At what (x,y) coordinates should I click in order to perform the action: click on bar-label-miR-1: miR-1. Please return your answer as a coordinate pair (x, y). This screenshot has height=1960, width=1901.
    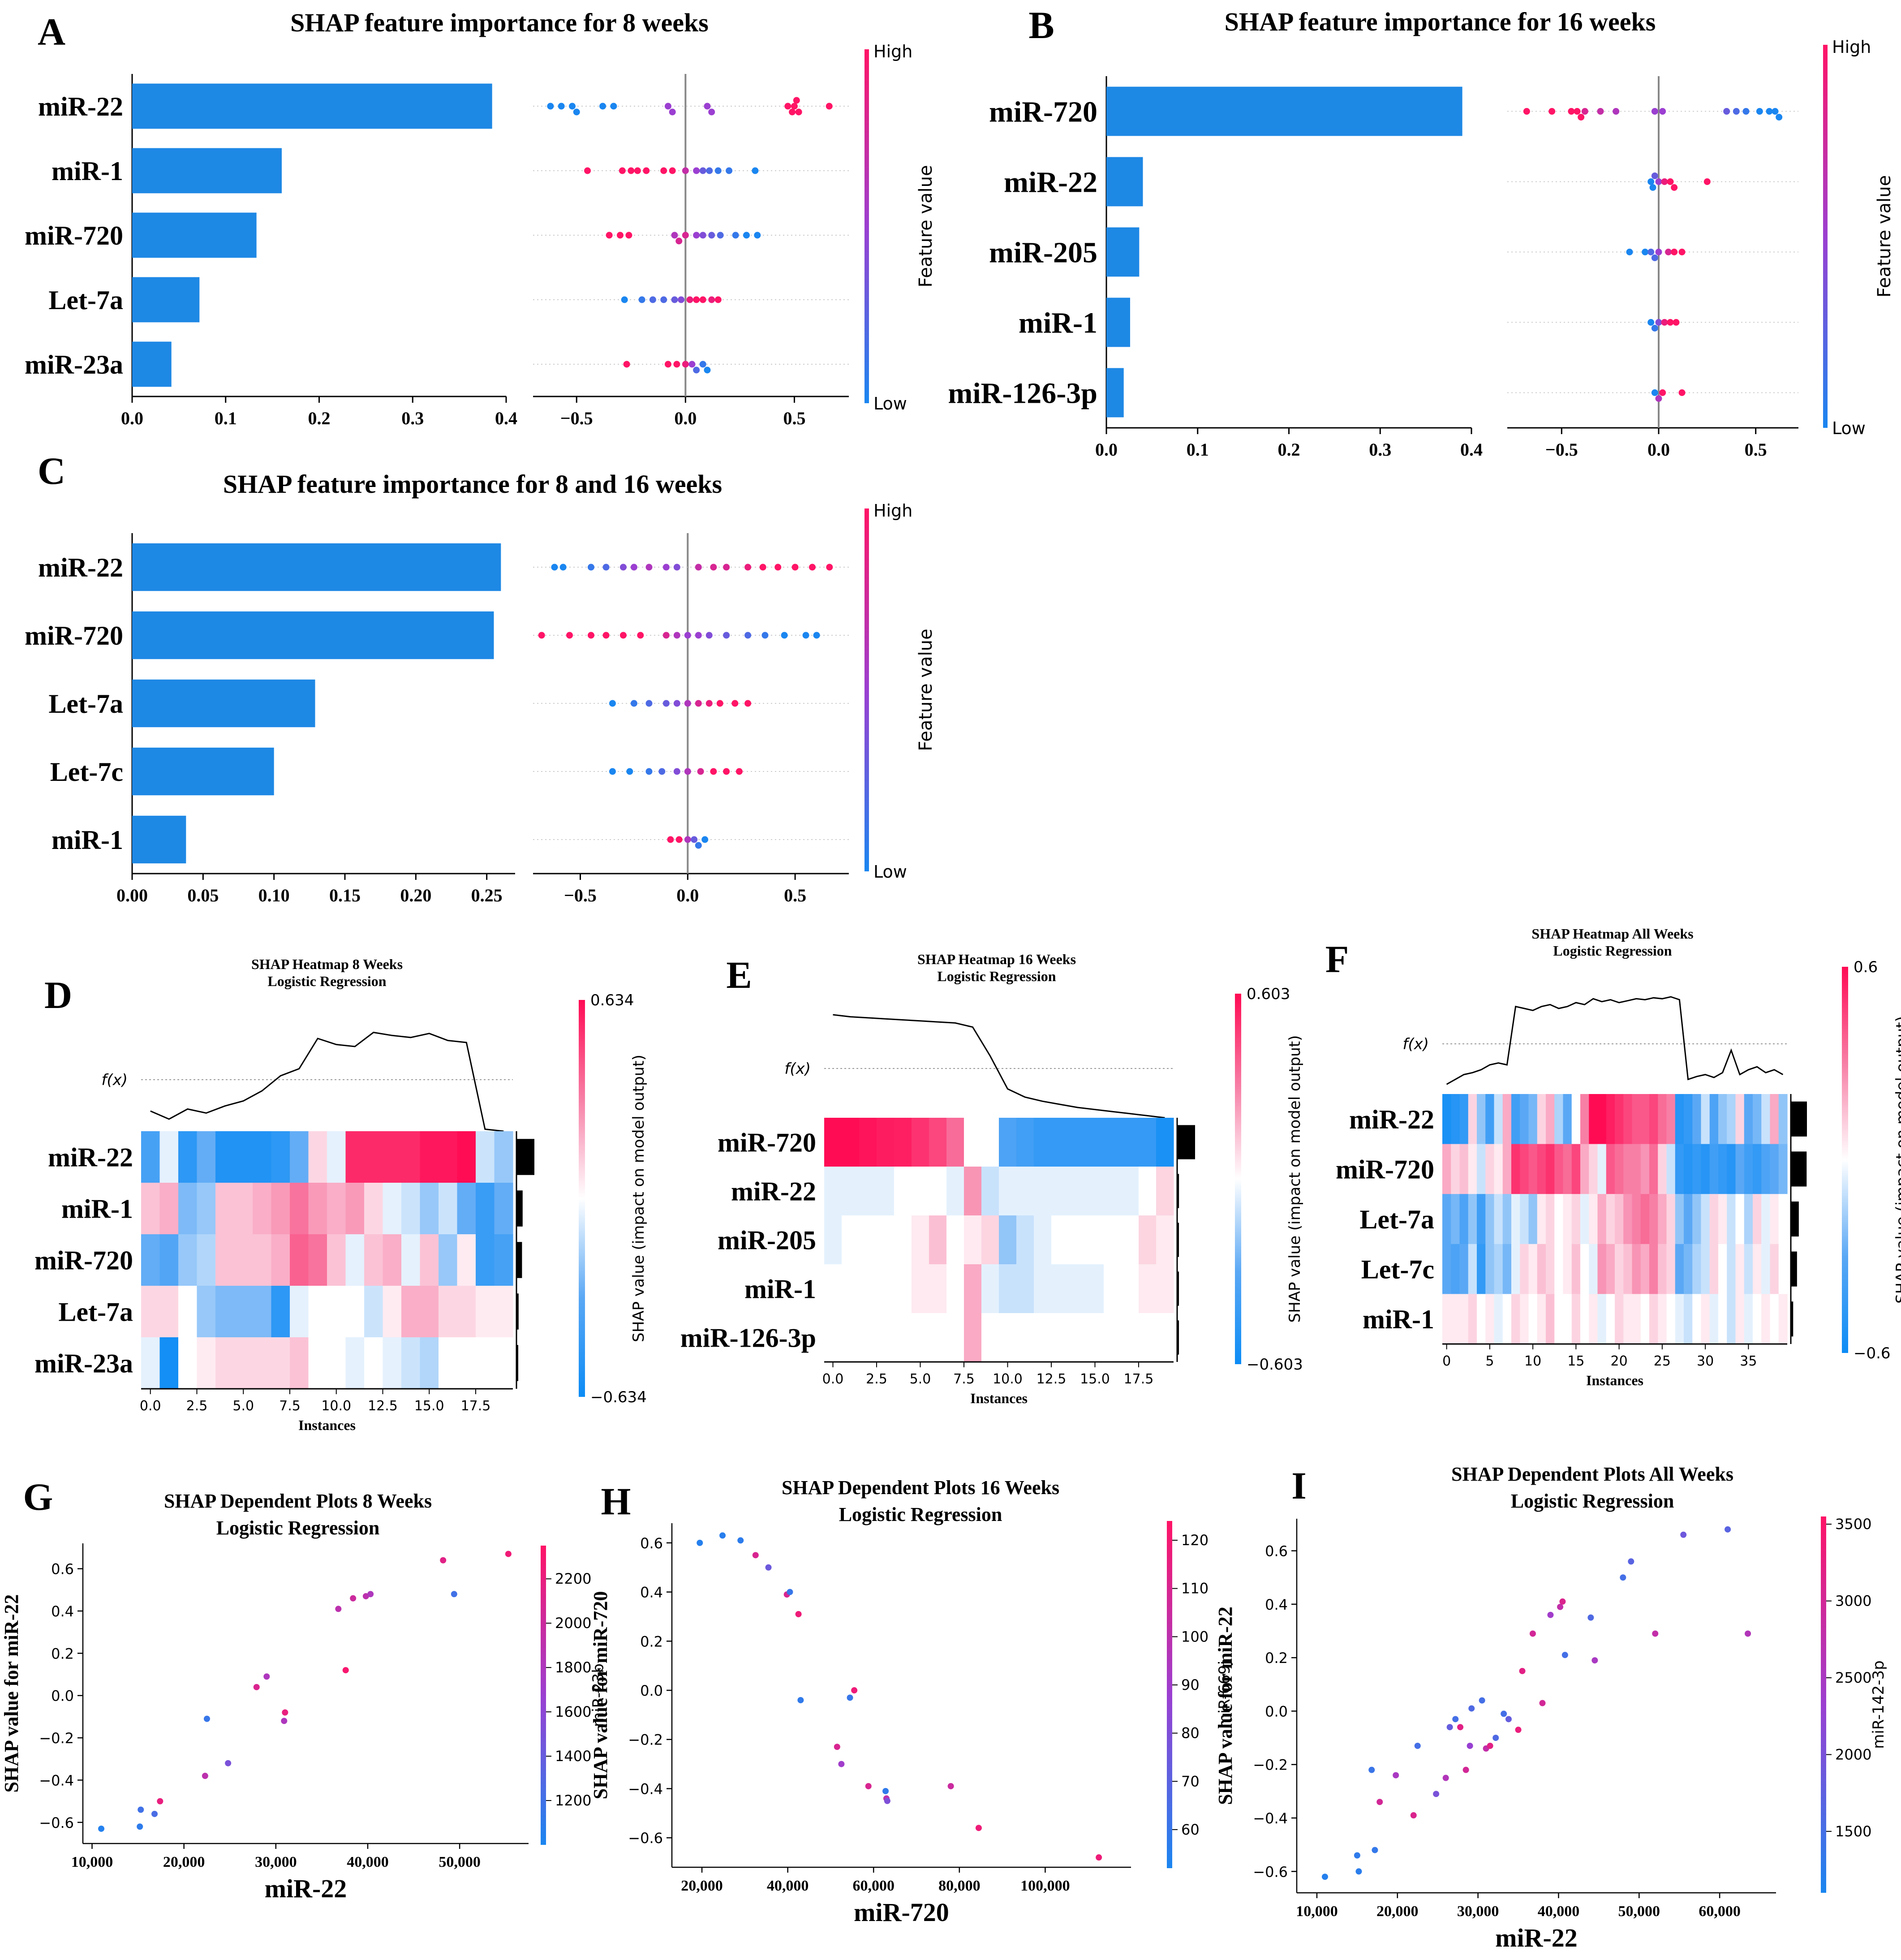
    Looking at the image, I should click on (87, 840).